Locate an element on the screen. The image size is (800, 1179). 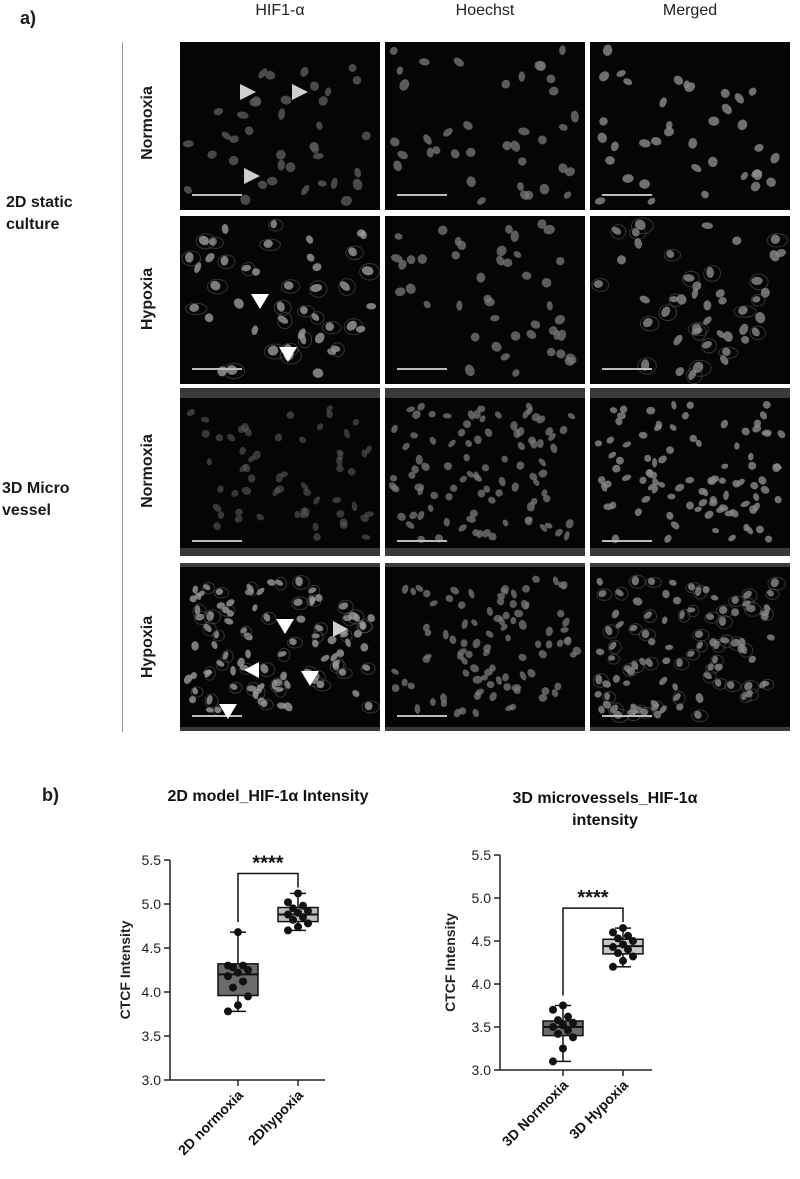
condition-label-3d-hypoxia: Hypoxia is located at coordinates (147, 647).